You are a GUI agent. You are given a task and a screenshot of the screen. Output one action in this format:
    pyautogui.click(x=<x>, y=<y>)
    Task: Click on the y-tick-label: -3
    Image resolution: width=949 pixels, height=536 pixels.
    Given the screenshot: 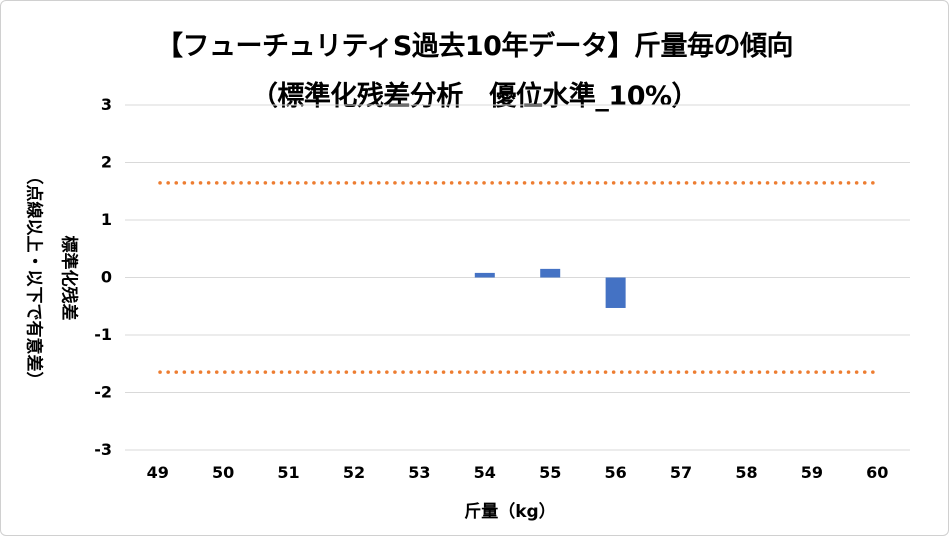 What is the action you would take?
    pyautogui.click(x=103, y=449)
    